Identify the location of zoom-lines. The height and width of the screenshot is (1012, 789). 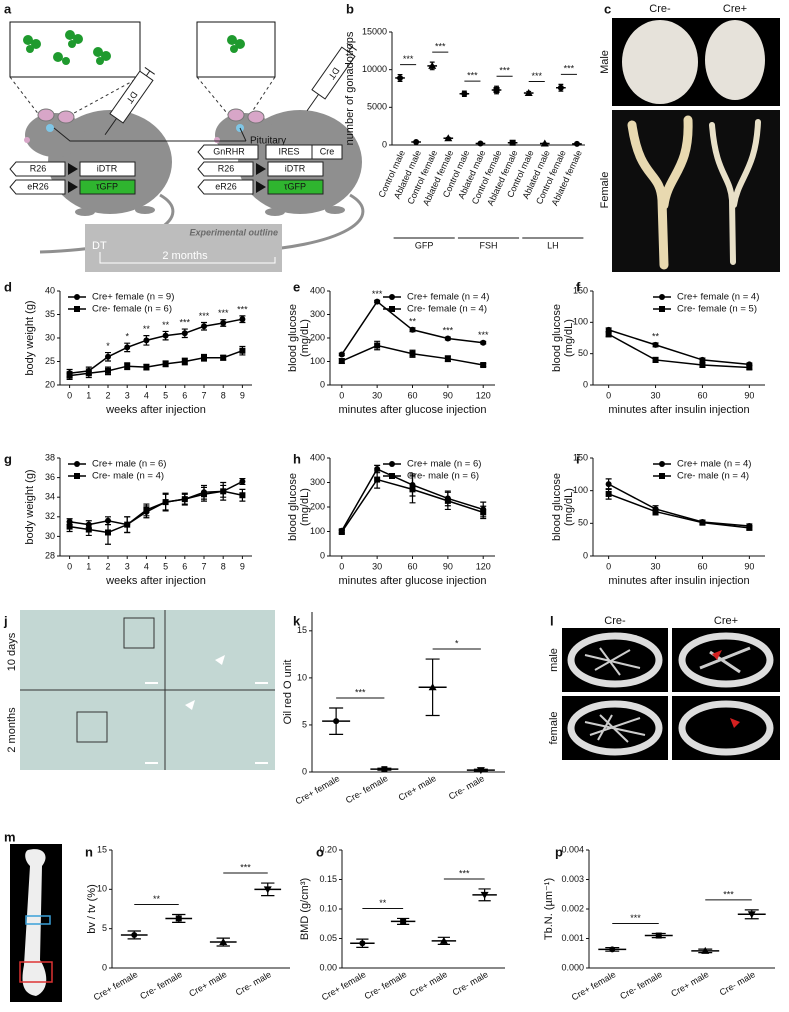
(142, 100).